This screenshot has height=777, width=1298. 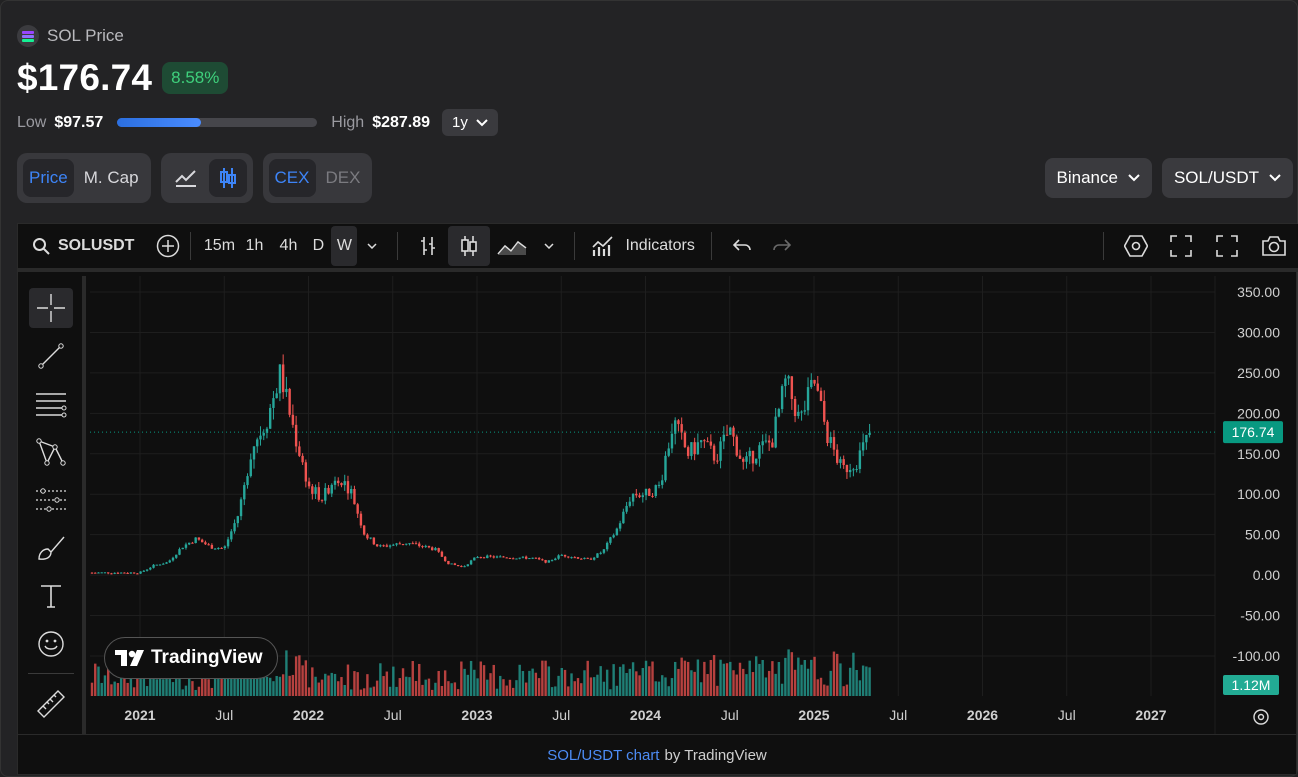 What do you see at coordinates (1136, 246) in the screenshot?
I see `settings-button` at bounding box center [1136, 246].